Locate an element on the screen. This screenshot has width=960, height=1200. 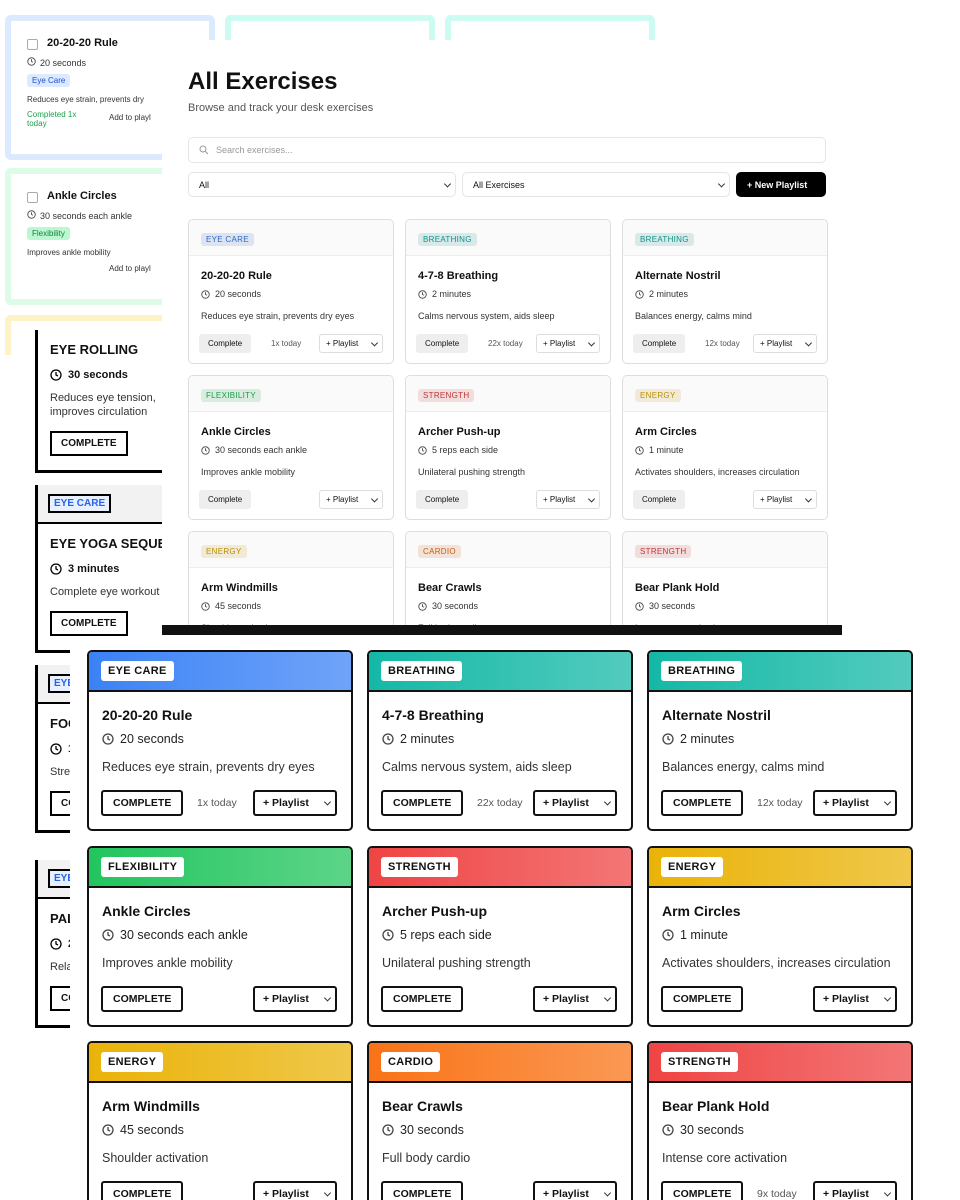
category-select: All is located at coordinates (322, 184).